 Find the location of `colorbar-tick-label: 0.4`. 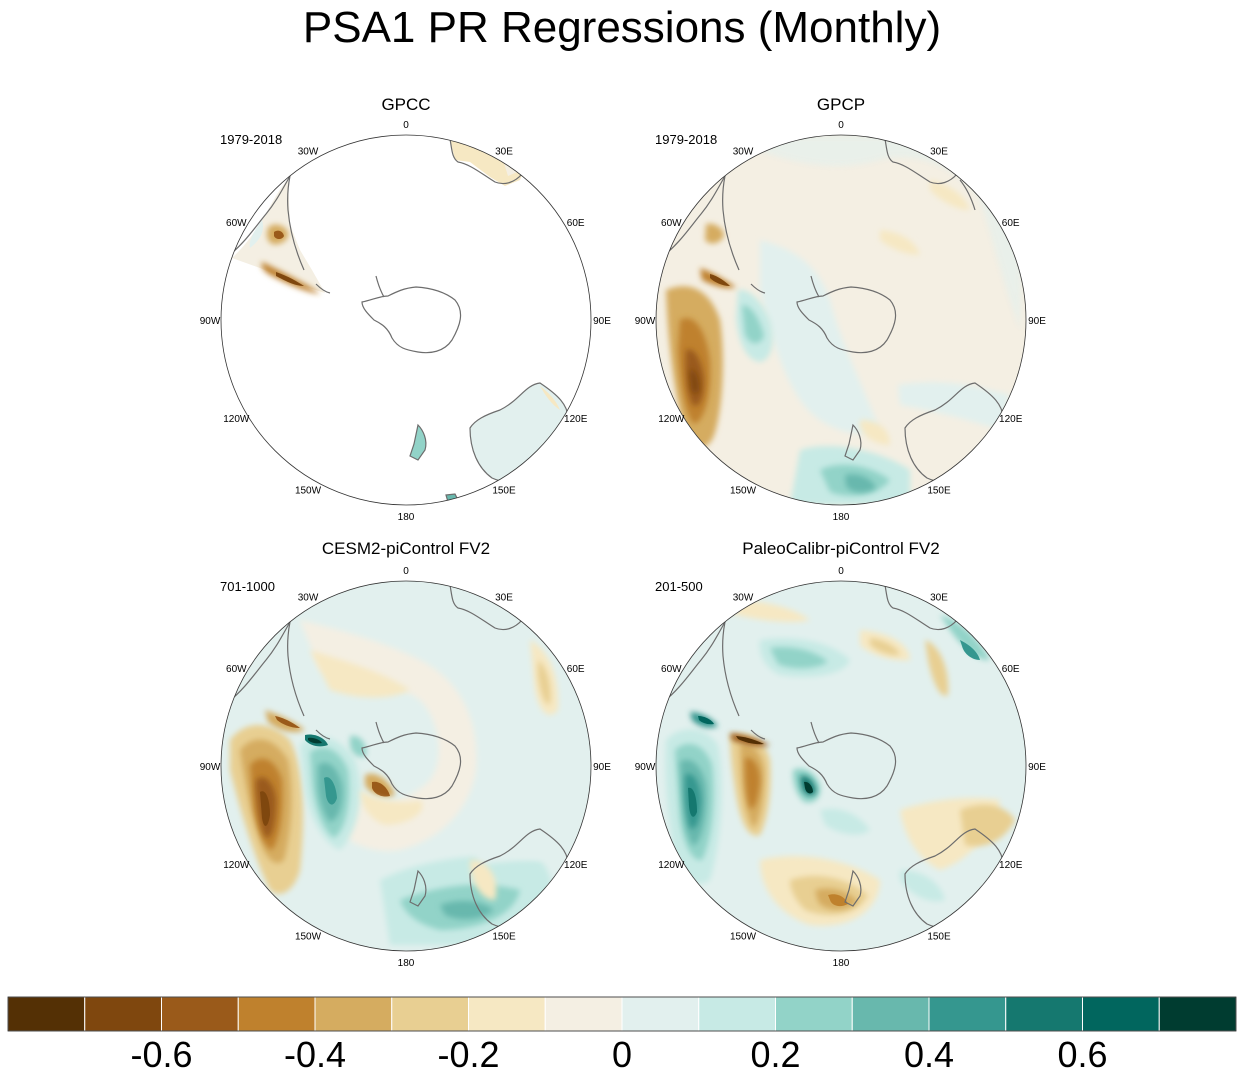

colorbar-tick-label: 0.4 is located at coordinates (929, 1054).